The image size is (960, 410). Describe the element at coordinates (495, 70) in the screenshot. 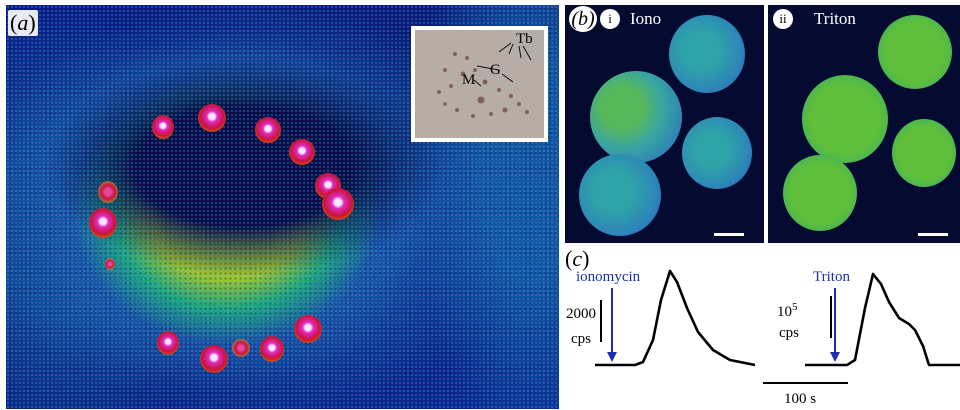

I see `inset-label-g: G` at that location.